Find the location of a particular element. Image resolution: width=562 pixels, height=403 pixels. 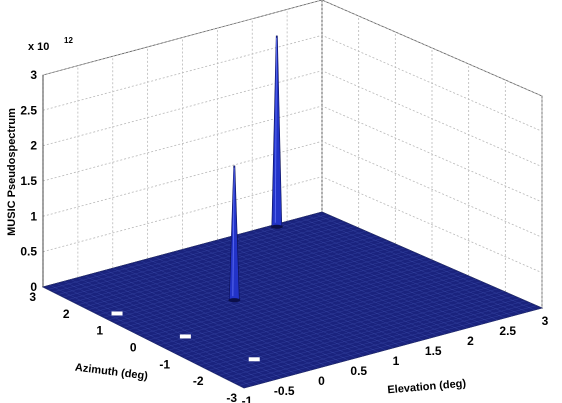

z-tick-label: 2.5 is located at coordinates (28, 110).